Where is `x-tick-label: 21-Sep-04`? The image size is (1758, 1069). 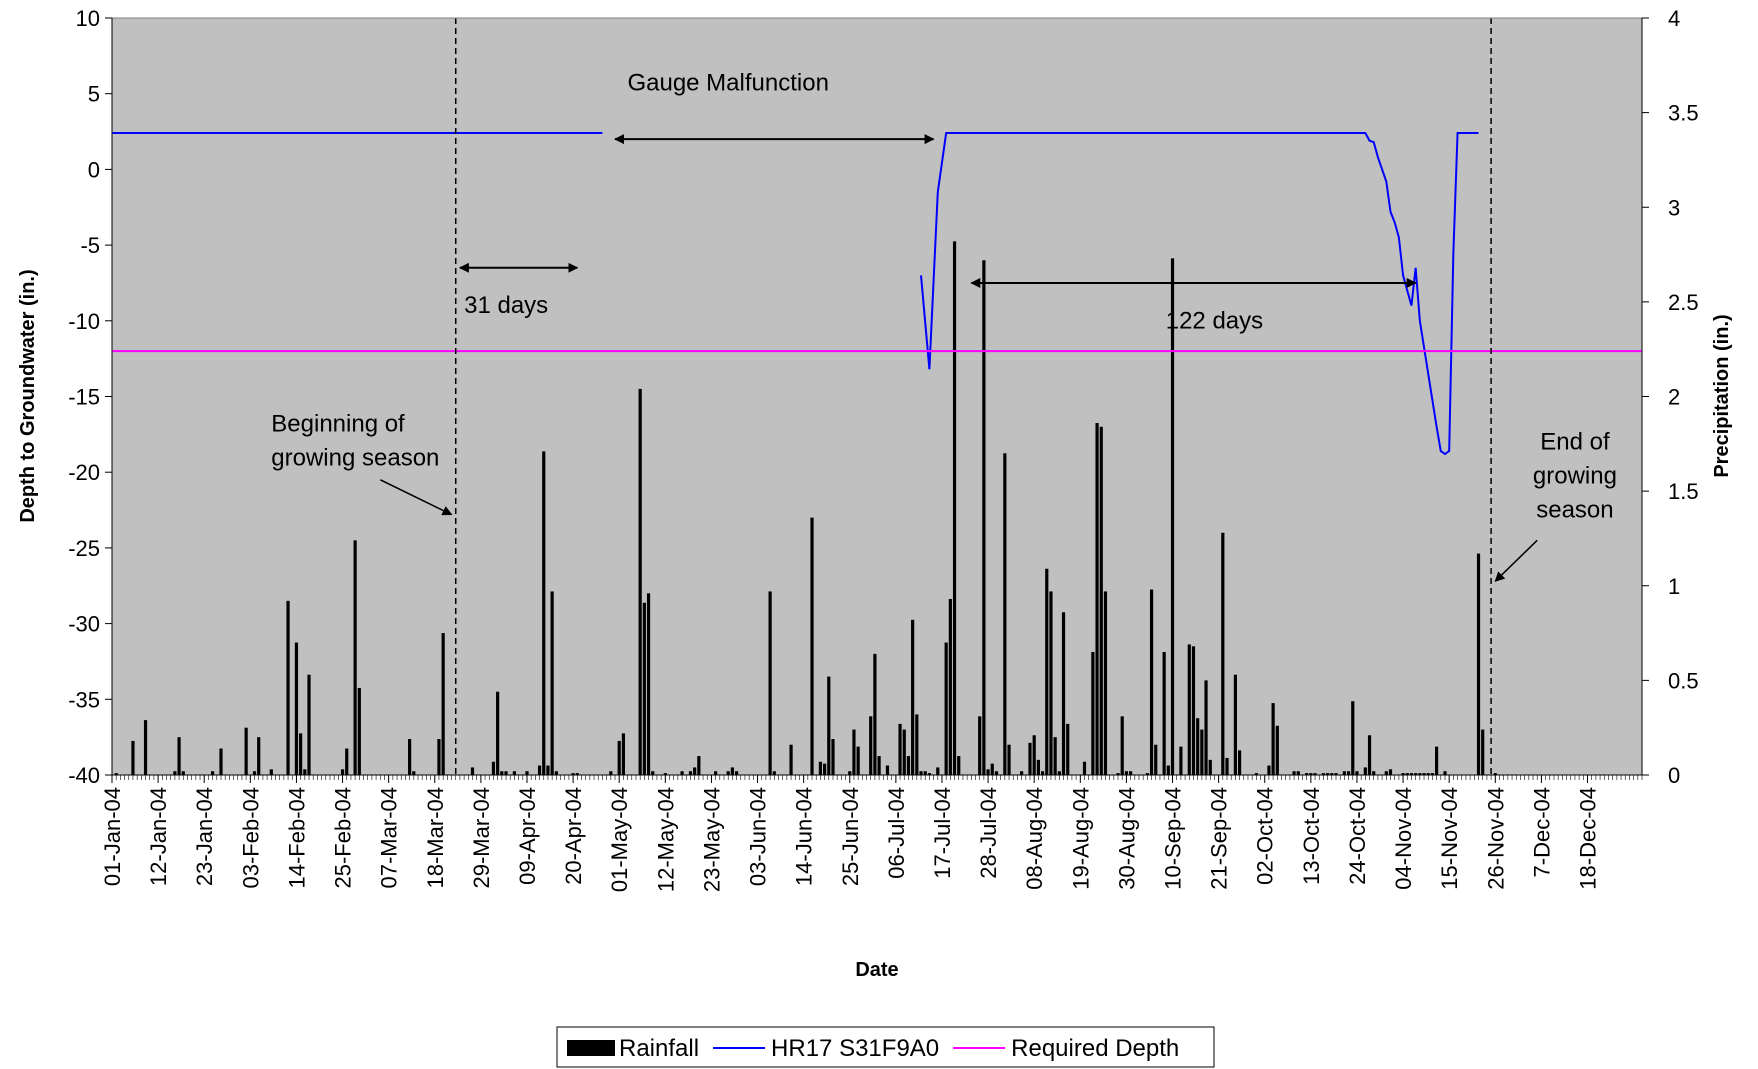
x-tick-label: 21-Sep-04 is located at coordinates (1219, 838).